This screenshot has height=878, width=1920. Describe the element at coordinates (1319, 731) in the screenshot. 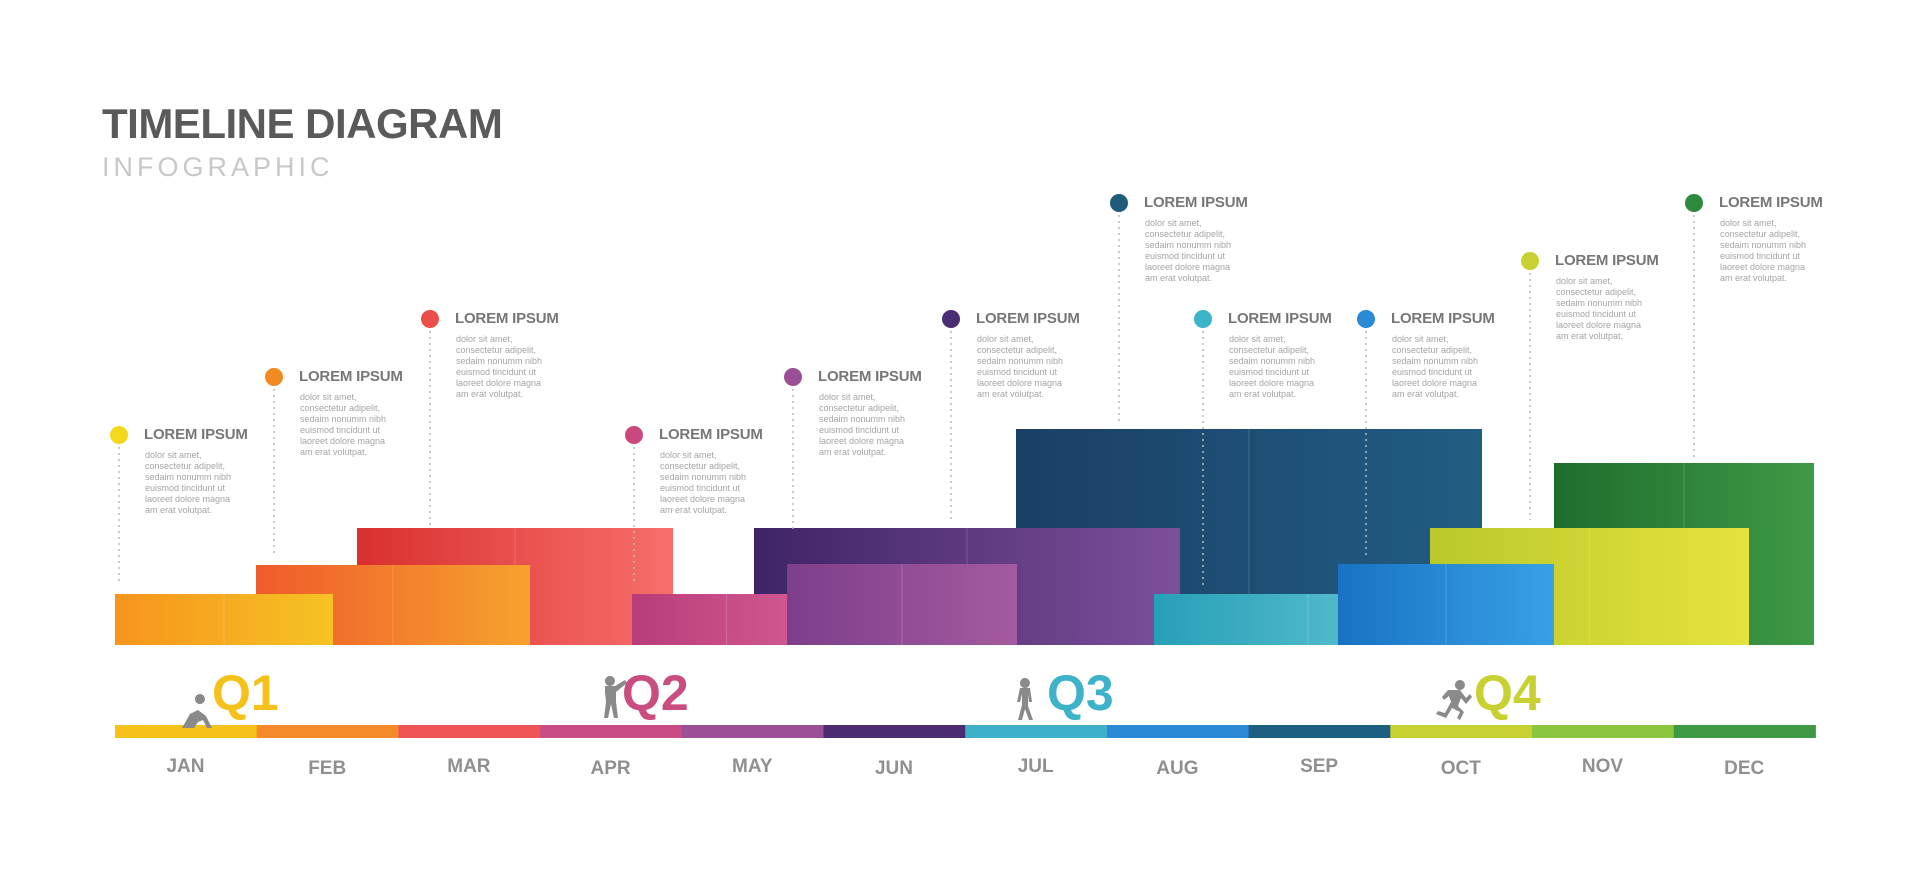

I see `month-segment-sep` at that location.